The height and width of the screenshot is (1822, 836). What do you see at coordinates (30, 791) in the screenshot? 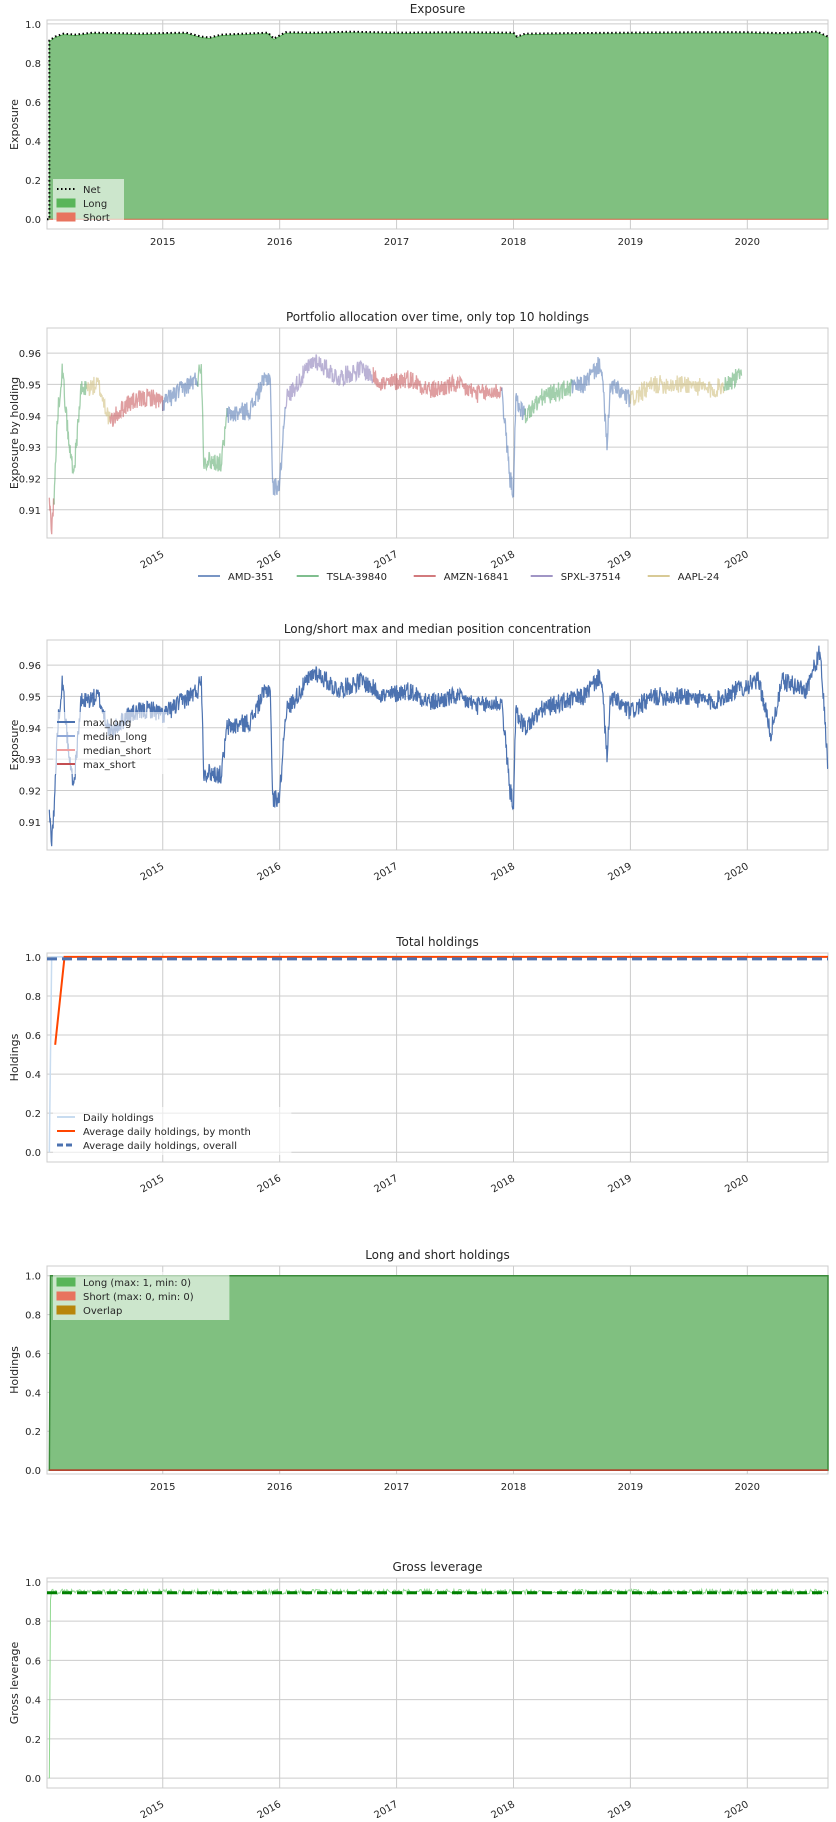
I see `y-tick-label: 0.92` at bounding box center [30, 791].